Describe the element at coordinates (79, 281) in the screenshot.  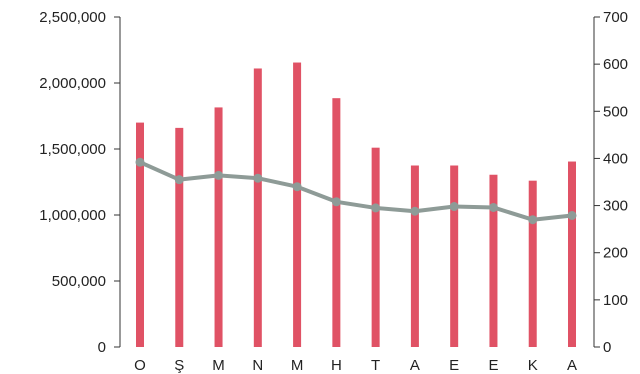
I see `left-tick-label: 500,000` at that location.